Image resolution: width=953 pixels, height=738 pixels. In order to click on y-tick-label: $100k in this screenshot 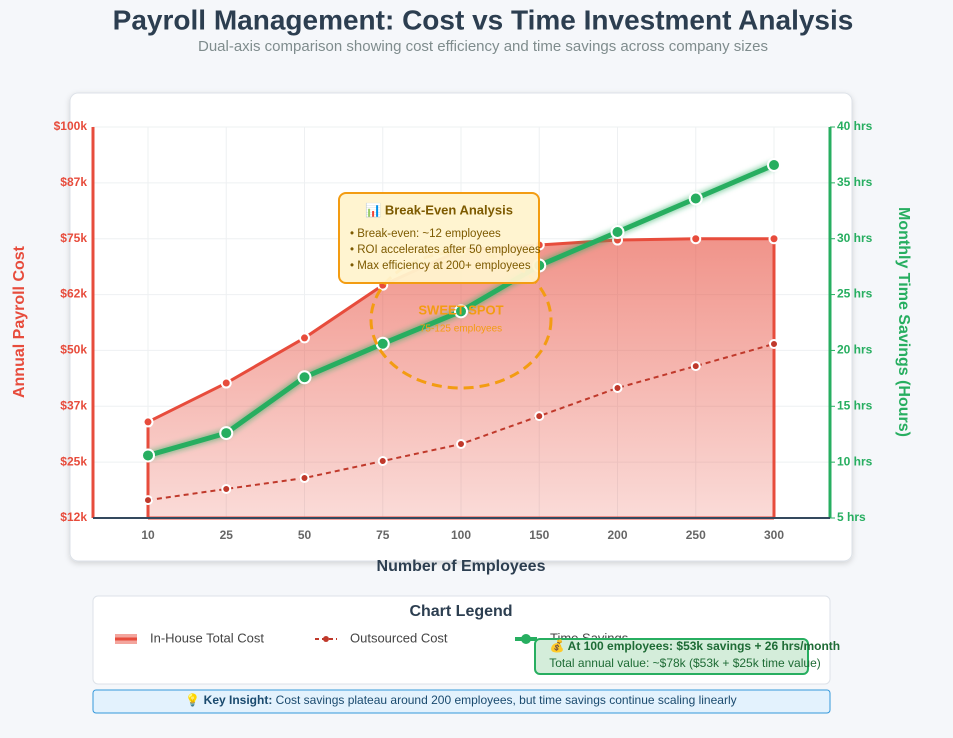, I will do `click(71, 126)`.